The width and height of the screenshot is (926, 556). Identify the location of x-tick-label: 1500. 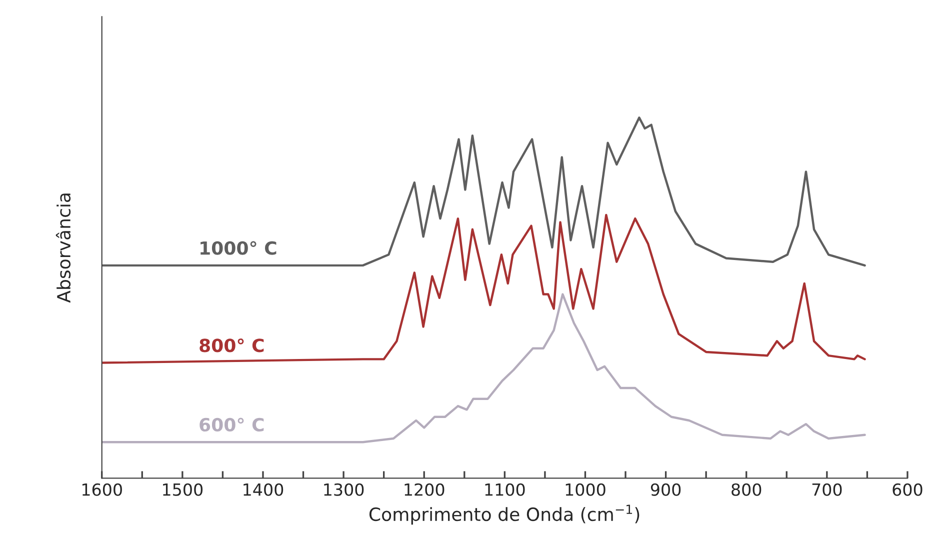
(183, 489).